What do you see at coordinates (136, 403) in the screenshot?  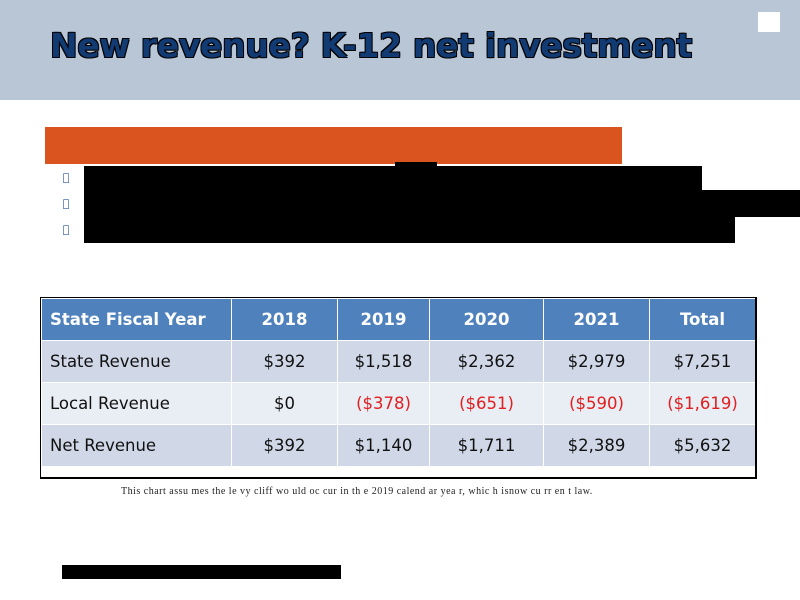 I see `row-label: Local Revenue` at bounding box center [136, 403].